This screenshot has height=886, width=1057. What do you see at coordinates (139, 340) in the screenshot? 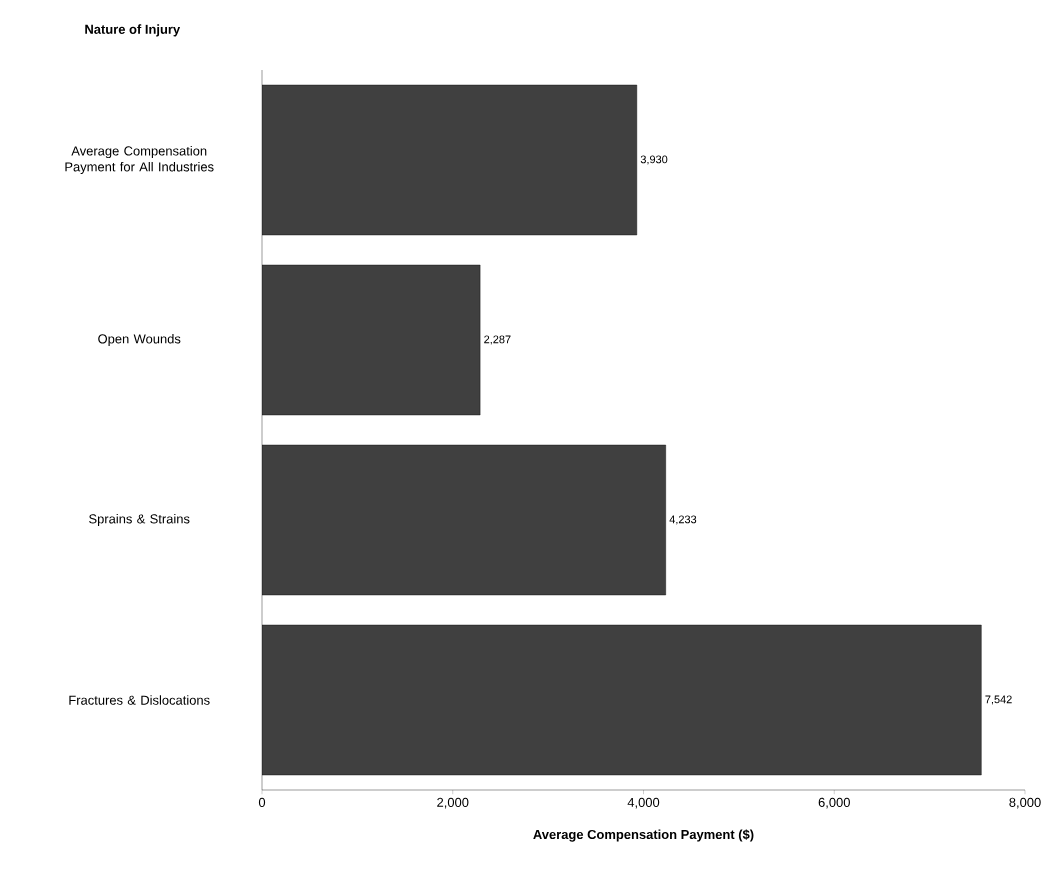
I see `y-tick-label: Open Wounds` at bounding box center [139, 340].